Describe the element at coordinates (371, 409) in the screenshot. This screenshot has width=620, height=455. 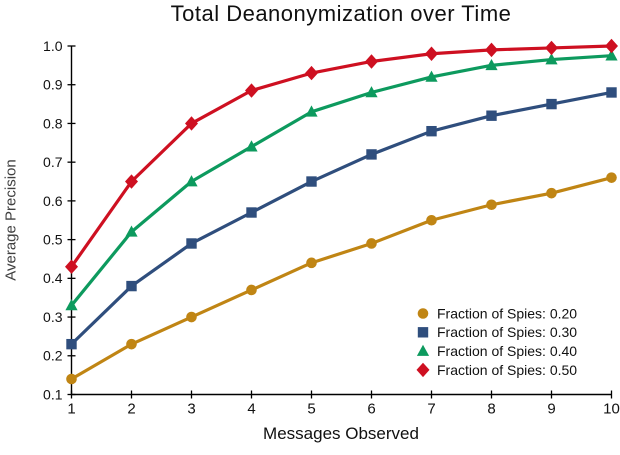
I see `x-tick-label: 6` at that location.